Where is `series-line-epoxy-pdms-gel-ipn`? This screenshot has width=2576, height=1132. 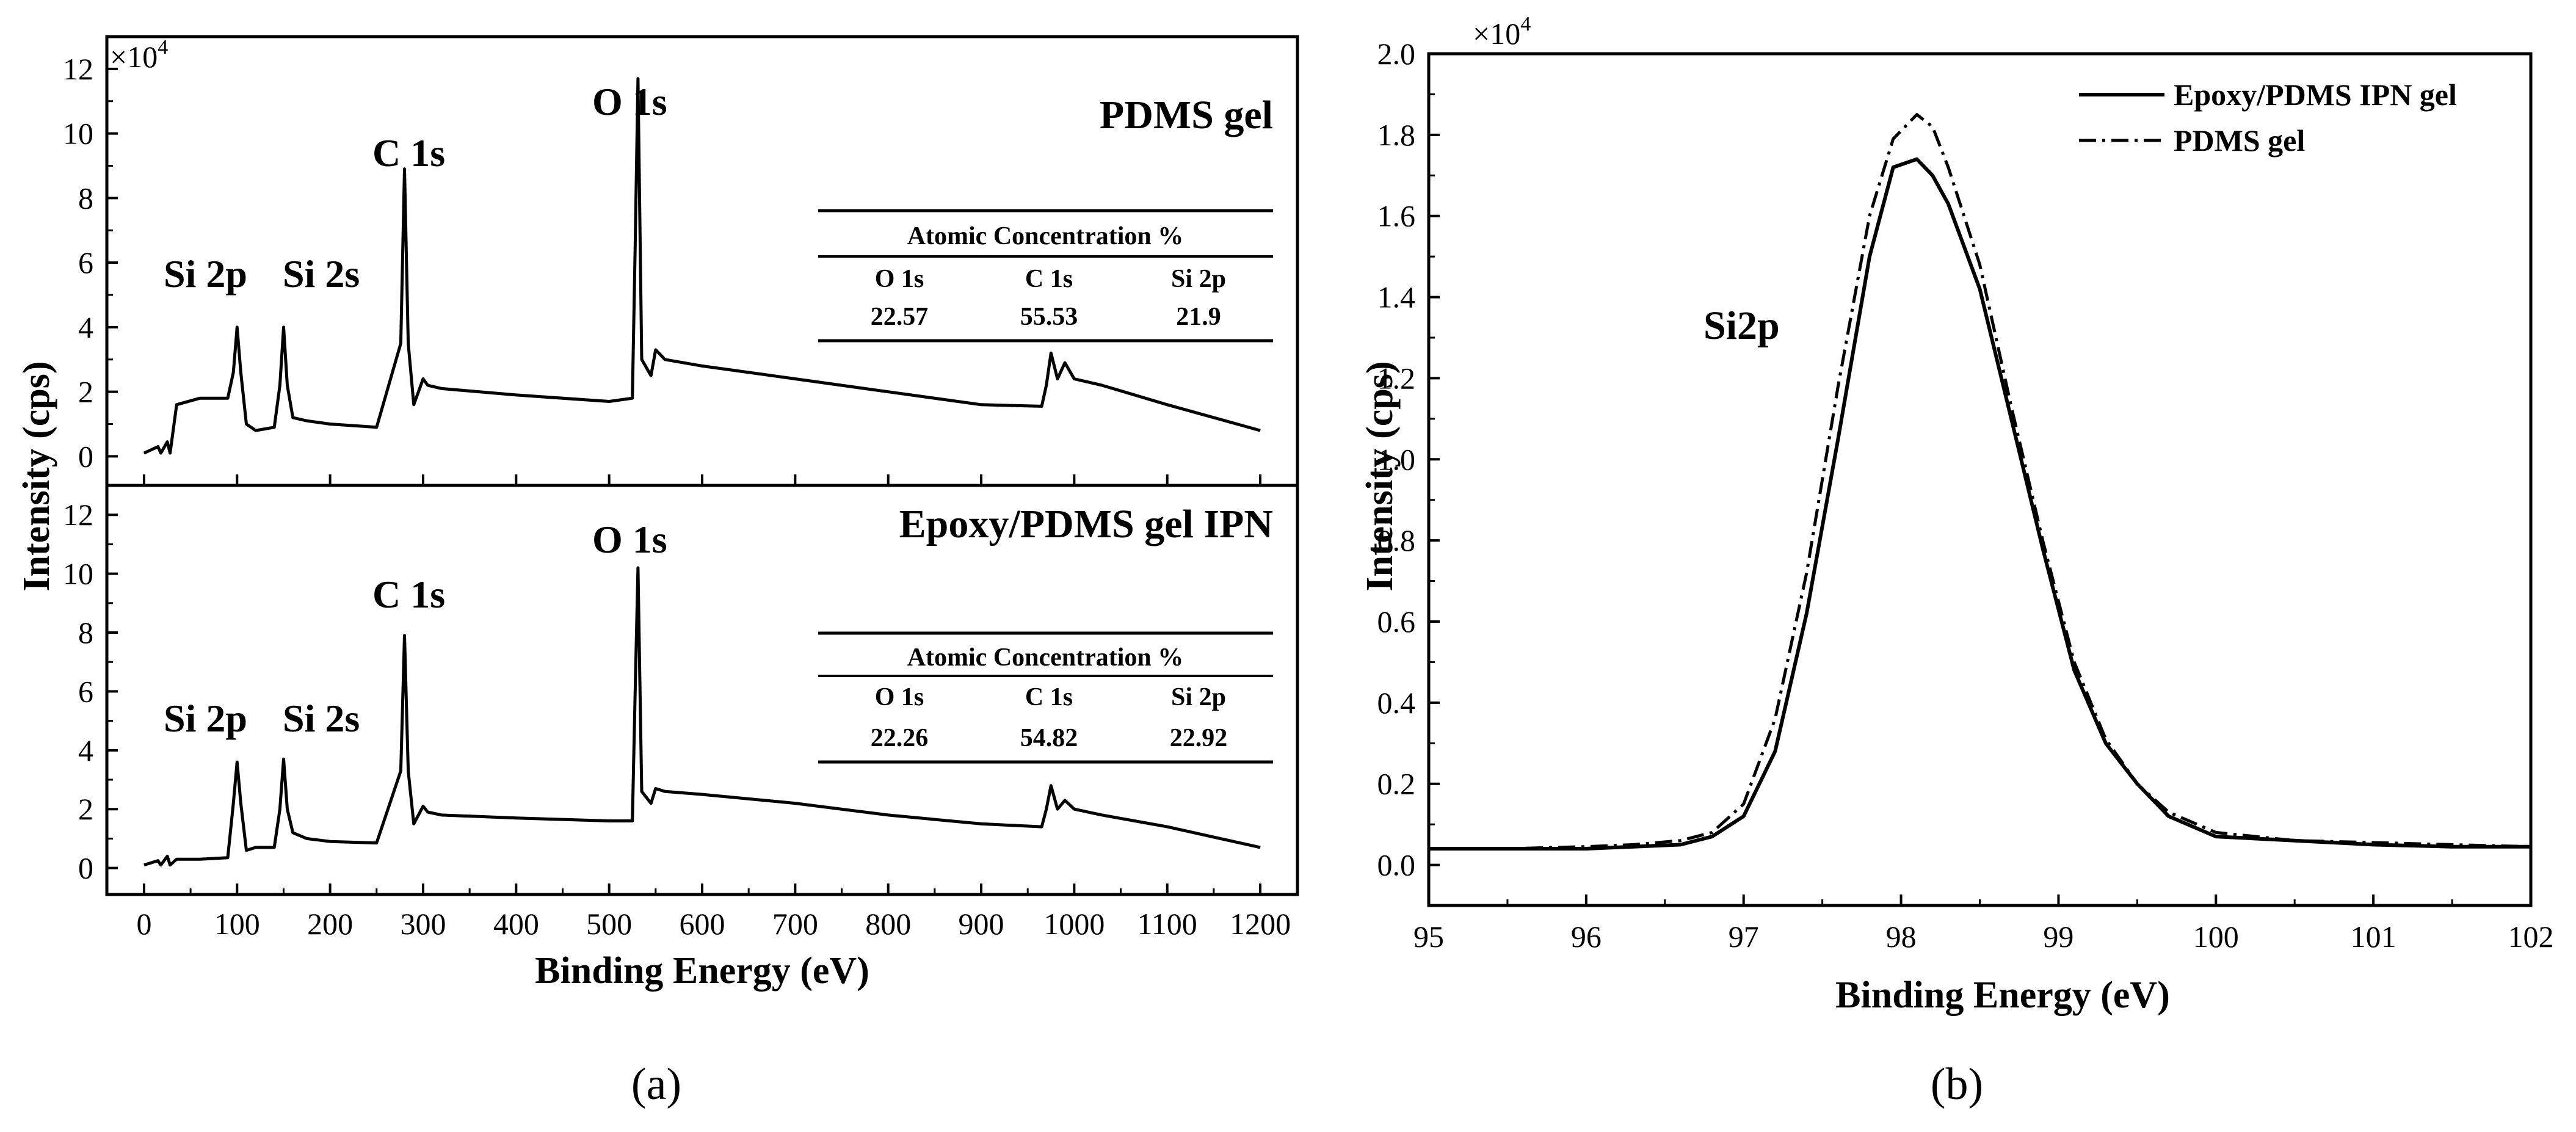
series-line-epoxy-pdms-gel-ipn is located at coordinates (702, 717).